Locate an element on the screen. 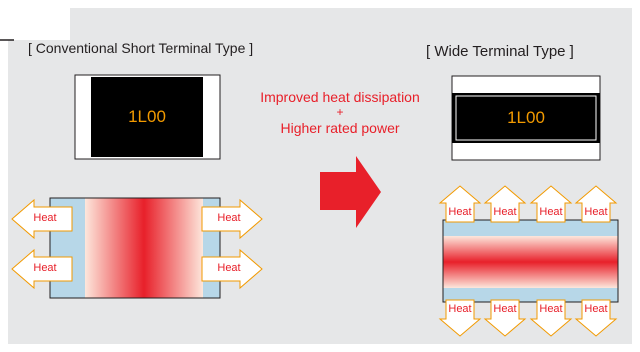 The height and width of the screenshot is (352, 640). right-chip-code: 1L00 is located at coordinates (526, 117).